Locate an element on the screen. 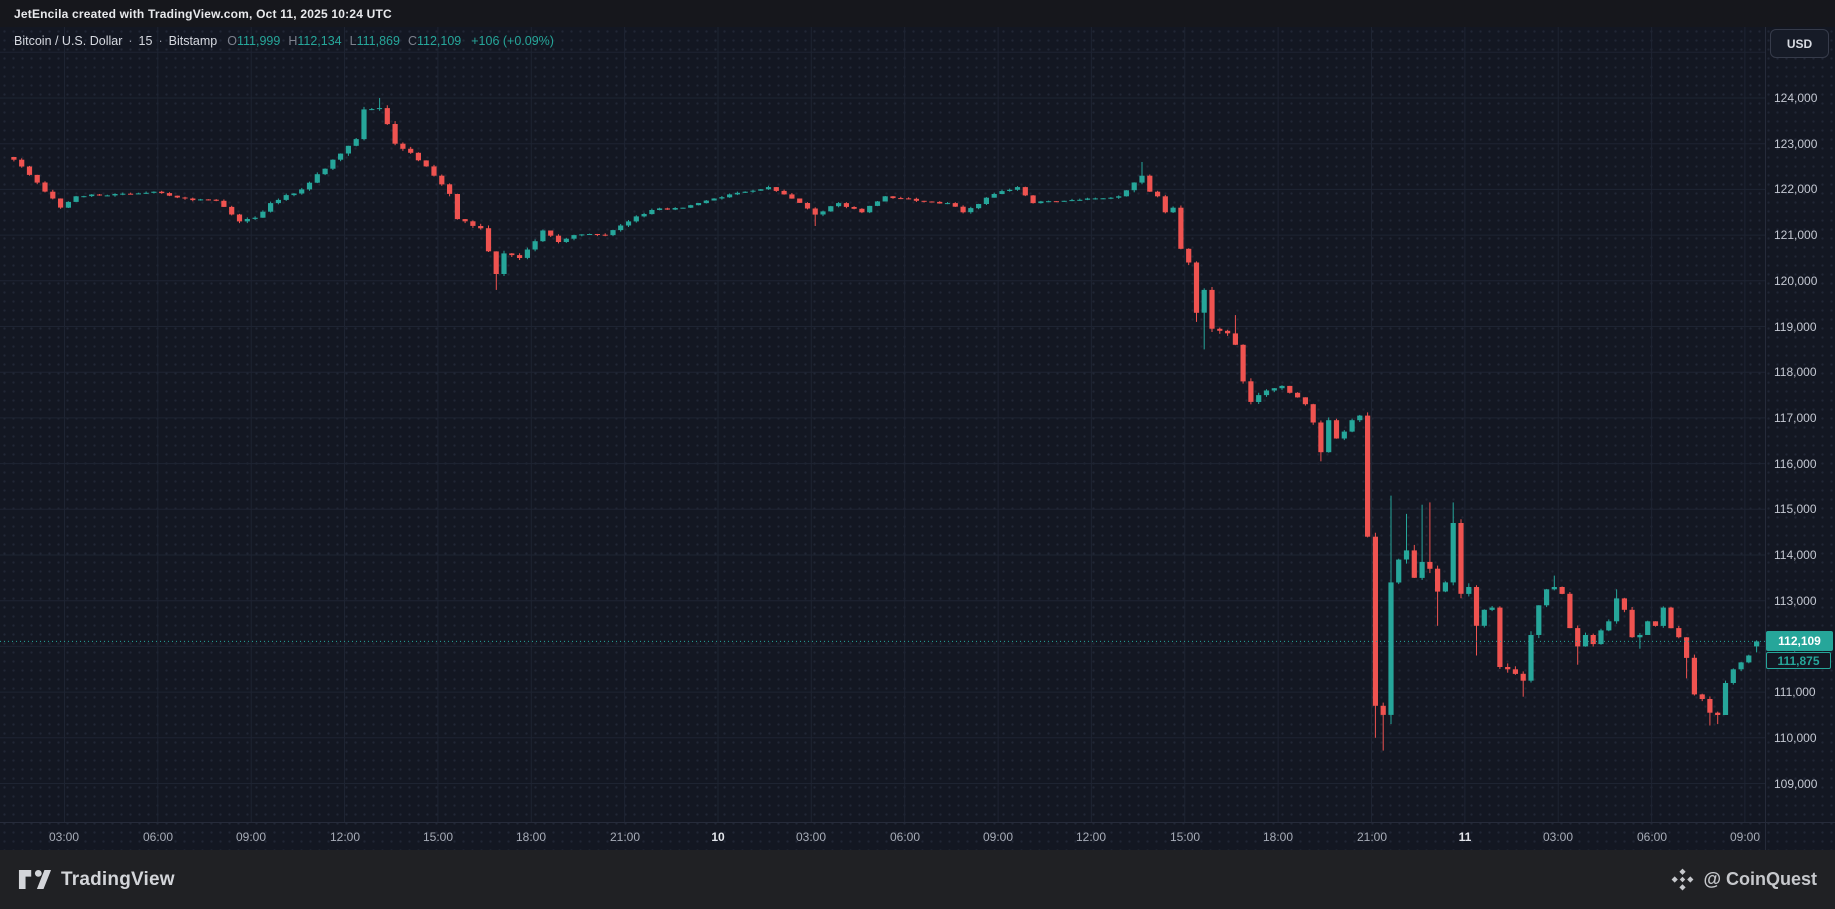 The height and width of the screenshot is (909, 1835). tradingview-wordmark: TradingView is located at coordinates (118, 879).